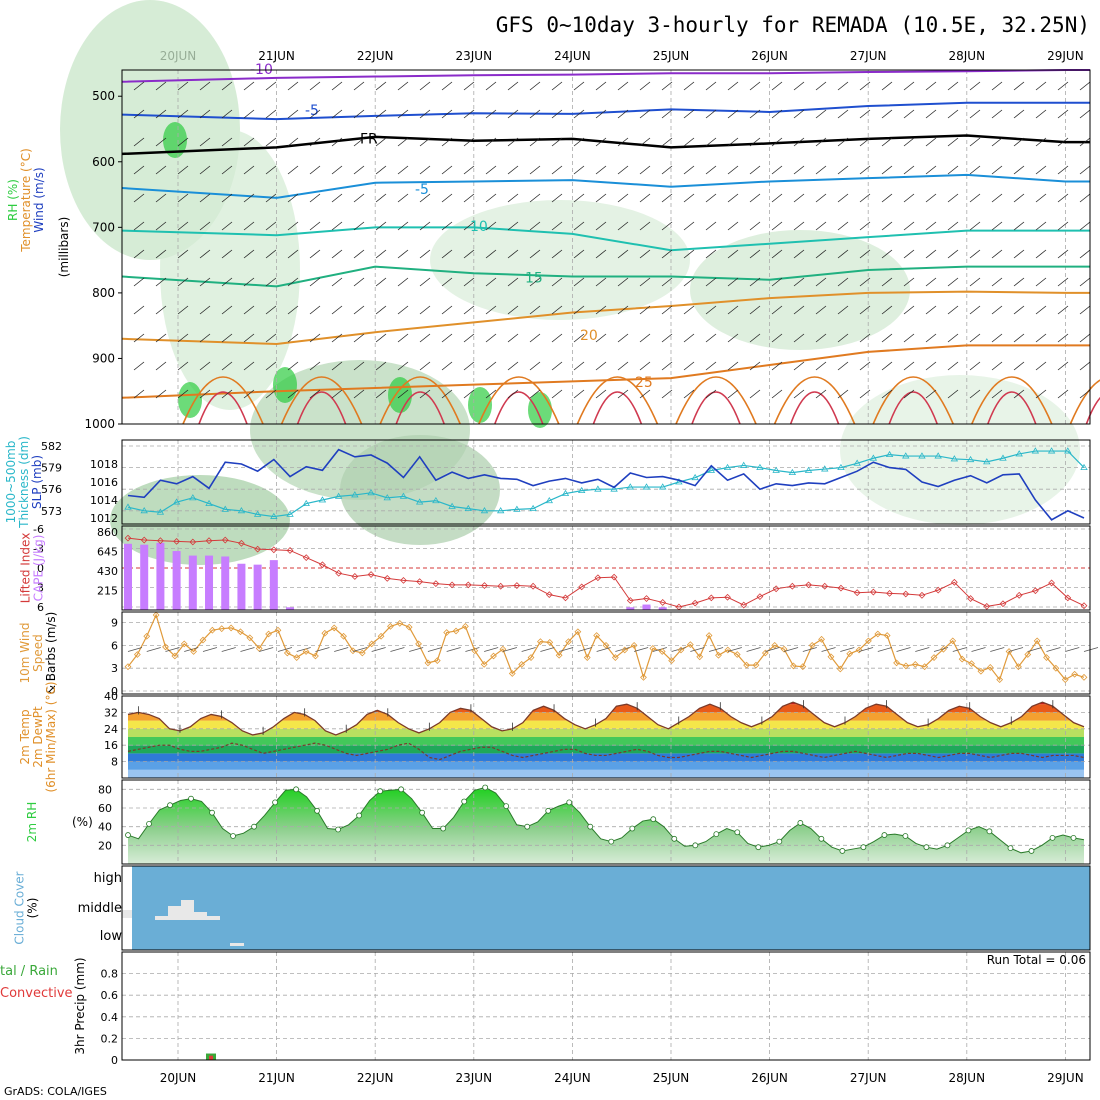  Describe the element at coordinates (671, 1078) in the screenshot. I see `x-tick-label-bottom: 25JUN` at that location.